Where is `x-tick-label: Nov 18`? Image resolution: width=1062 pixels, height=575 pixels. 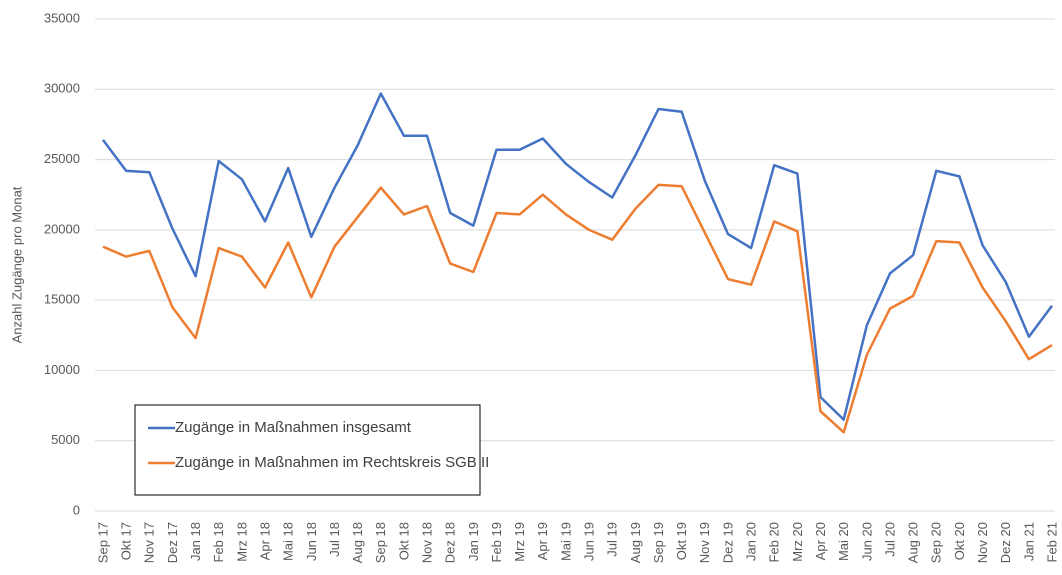 x-tick-label: Nov 18 is located at coordinates (426, 542).